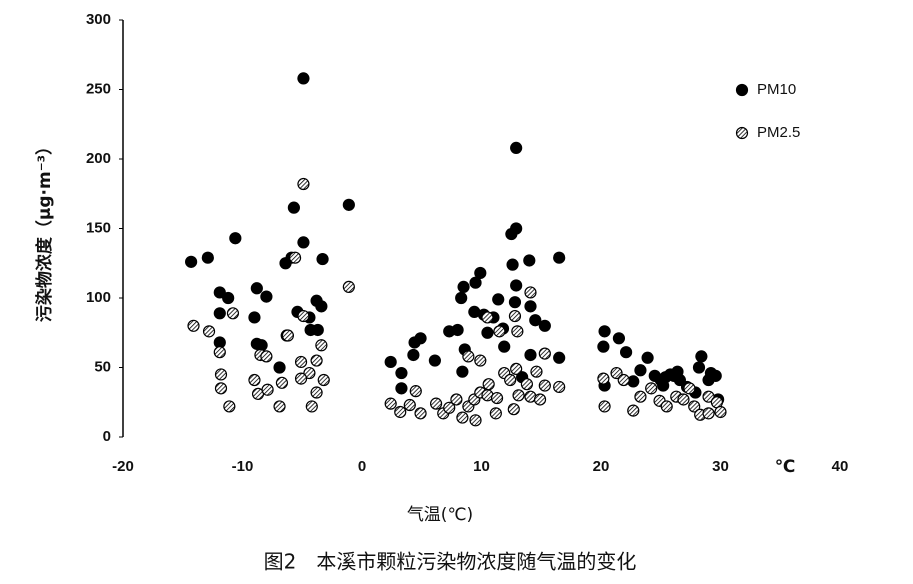  Describe the element at coordinates (98, 19) in the screenshot. I see `y-tick-label: 300` at that location.